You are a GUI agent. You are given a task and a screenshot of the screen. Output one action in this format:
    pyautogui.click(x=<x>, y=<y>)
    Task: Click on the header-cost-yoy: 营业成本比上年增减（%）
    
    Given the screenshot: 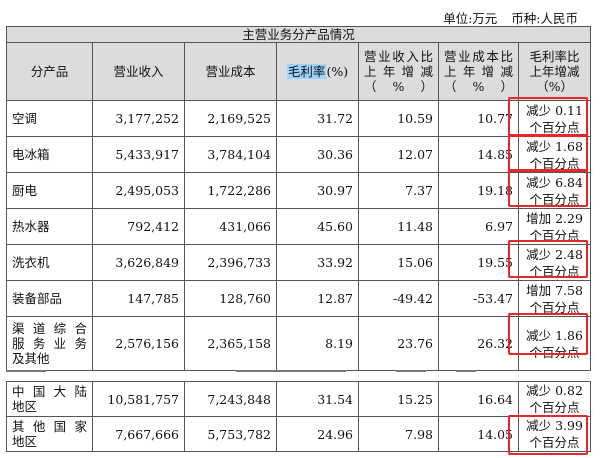 What is the action you would take?
    pyautogui.click(x=478, y=71)
    